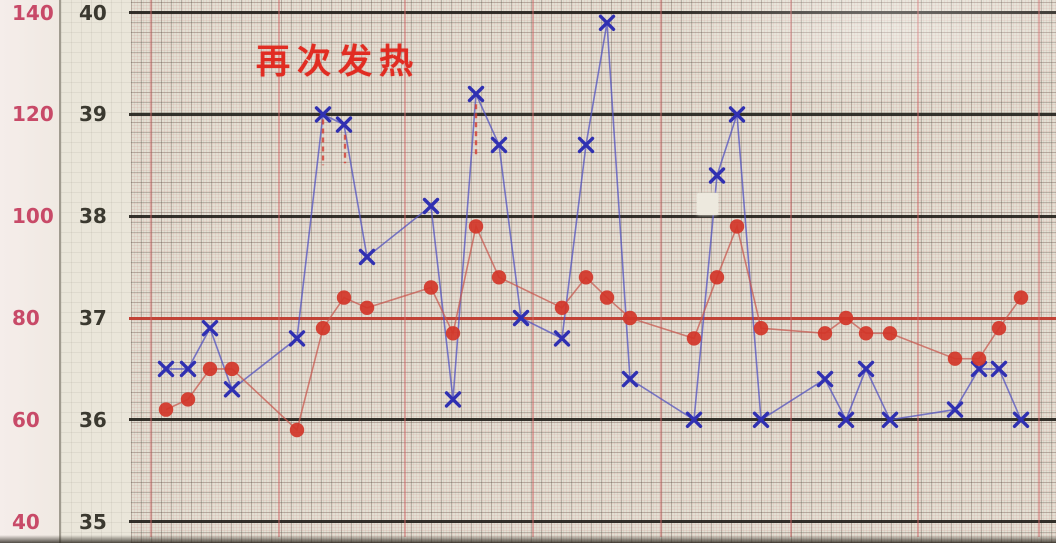 This screenshot has width=1056, height=543. I want to click on pulse-axis-label-80: 80, so click(26, 318).